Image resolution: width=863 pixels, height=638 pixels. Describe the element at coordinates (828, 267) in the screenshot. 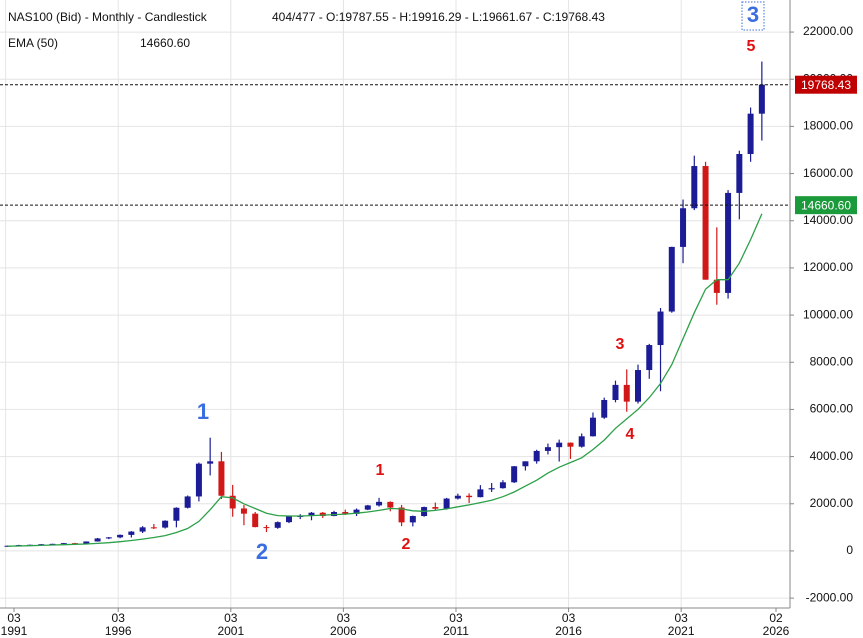

I see `y-tick-label: 12000.00` at that location.